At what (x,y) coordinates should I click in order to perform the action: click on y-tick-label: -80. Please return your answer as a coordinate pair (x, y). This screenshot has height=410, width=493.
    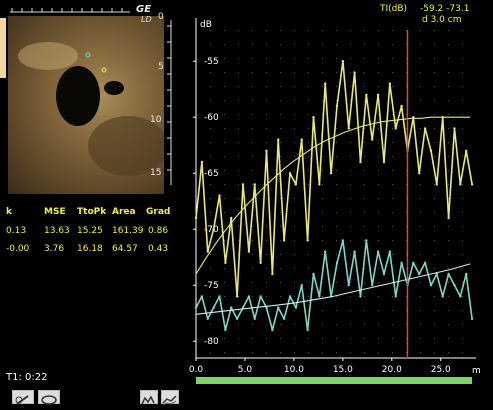
    Looking at the image, I should click on (211, 342).